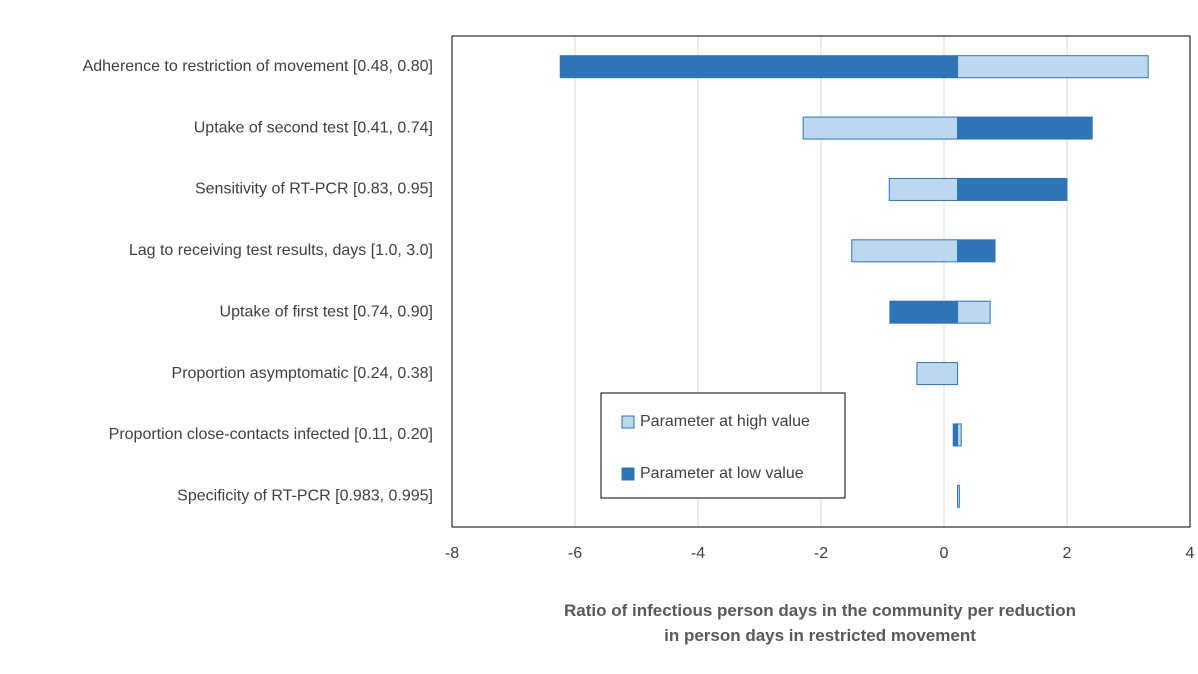 The height and width of the screenshot is (674, 1198). I want to click on x-tick-label: -6, so click(575, 553).